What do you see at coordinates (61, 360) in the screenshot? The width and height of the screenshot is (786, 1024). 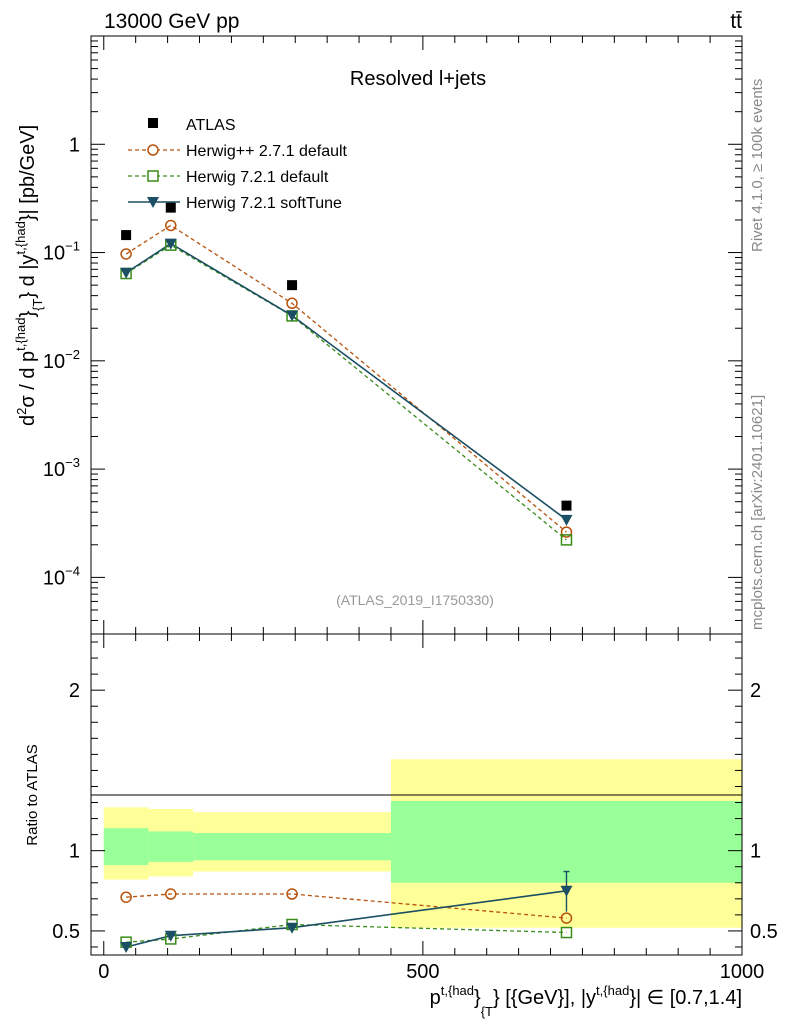 I see `main-y-tick-label: 10⁻²` at bounding box center [61, 360].